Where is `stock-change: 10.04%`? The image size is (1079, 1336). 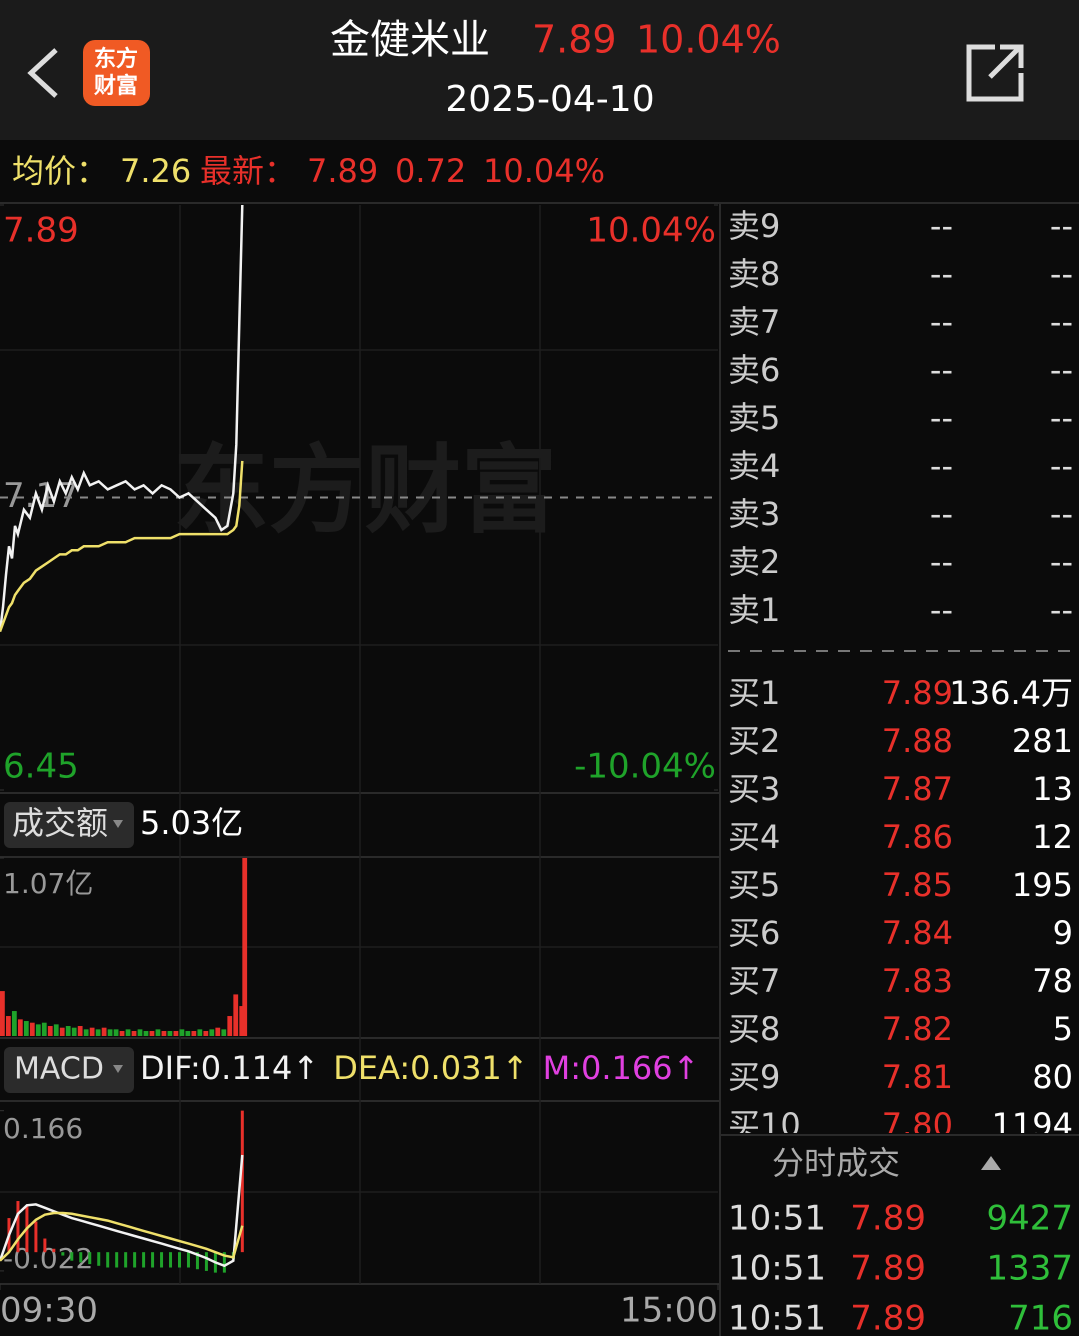 stock-change: 10.04% is located at coordinates (708, 40).